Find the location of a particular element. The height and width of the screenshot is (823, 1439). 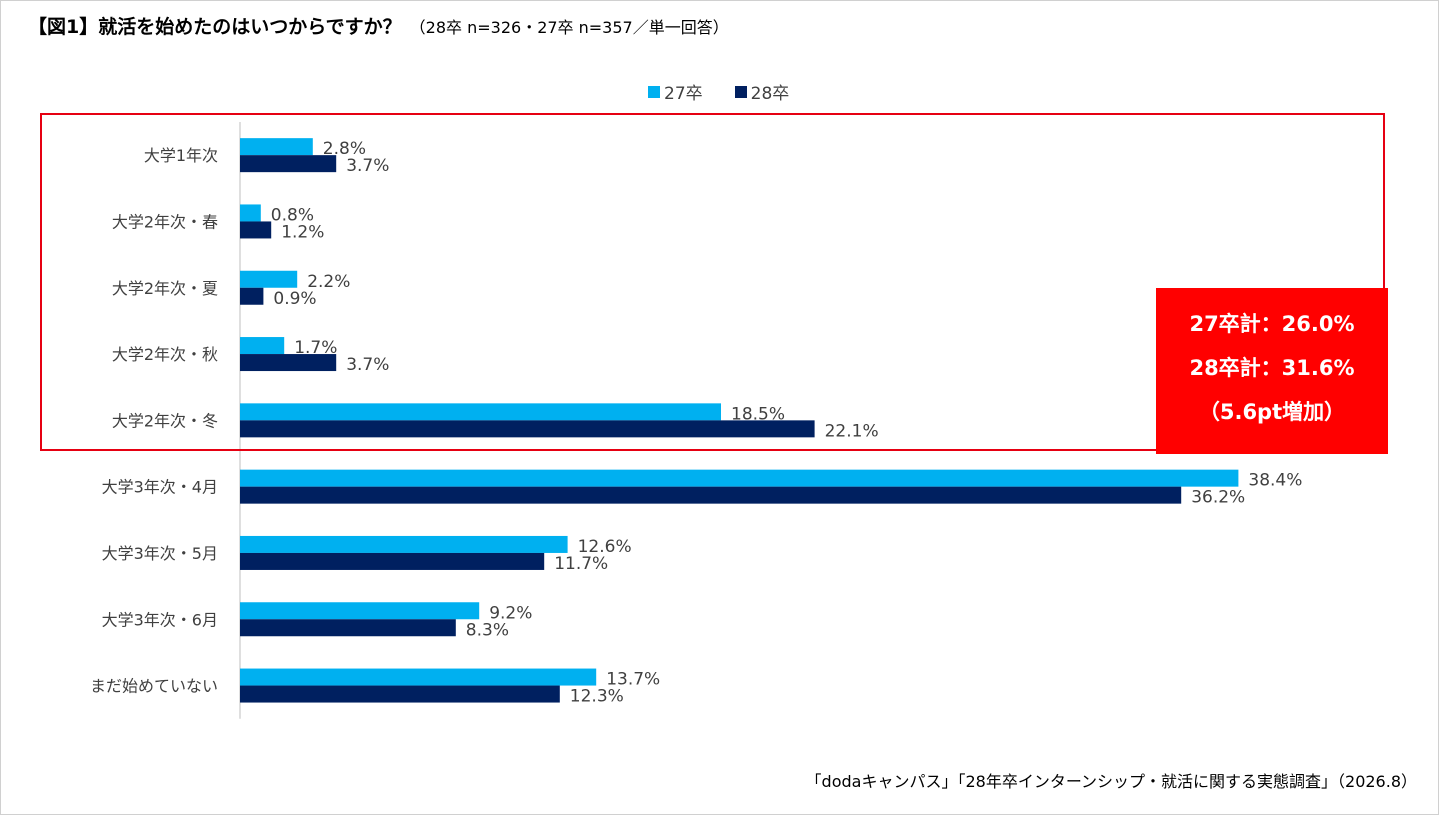

category-label: 大学3年次・6月 is located at coordinates (160, 619).